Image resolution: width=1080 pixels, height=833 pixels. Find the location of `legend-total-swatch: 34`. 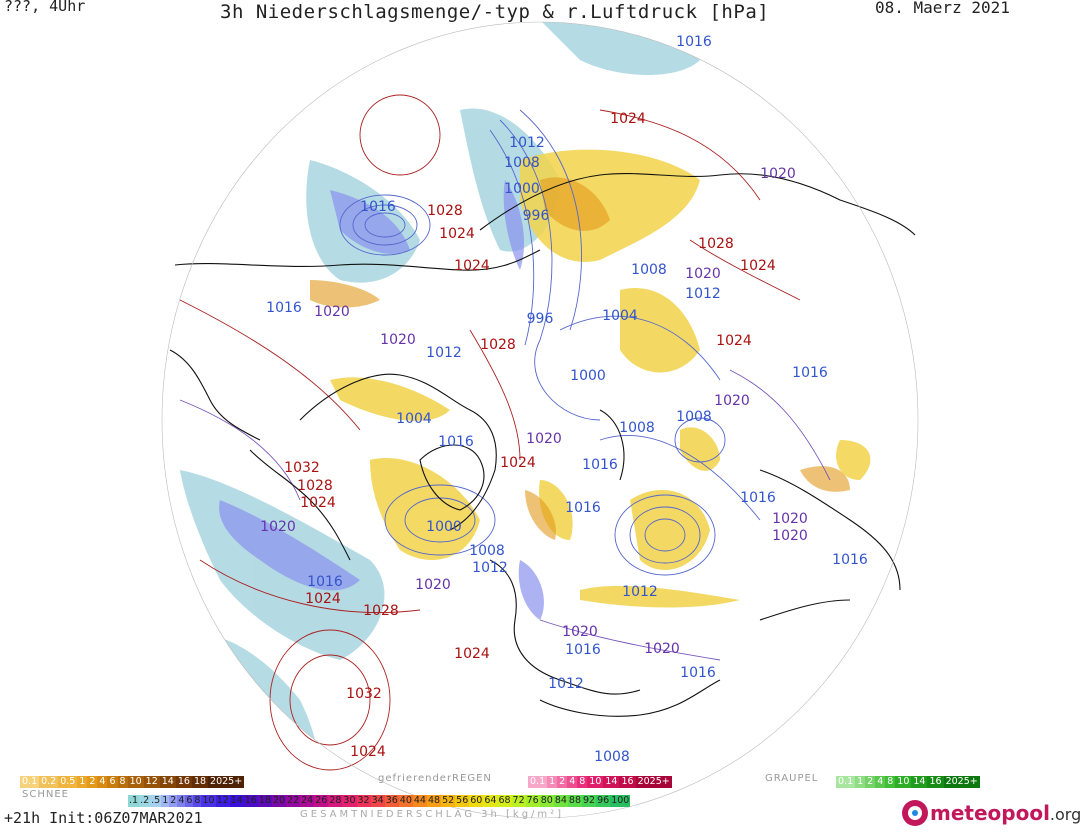

legend-total-swatch: 34 is located at coordinates (377, 801).